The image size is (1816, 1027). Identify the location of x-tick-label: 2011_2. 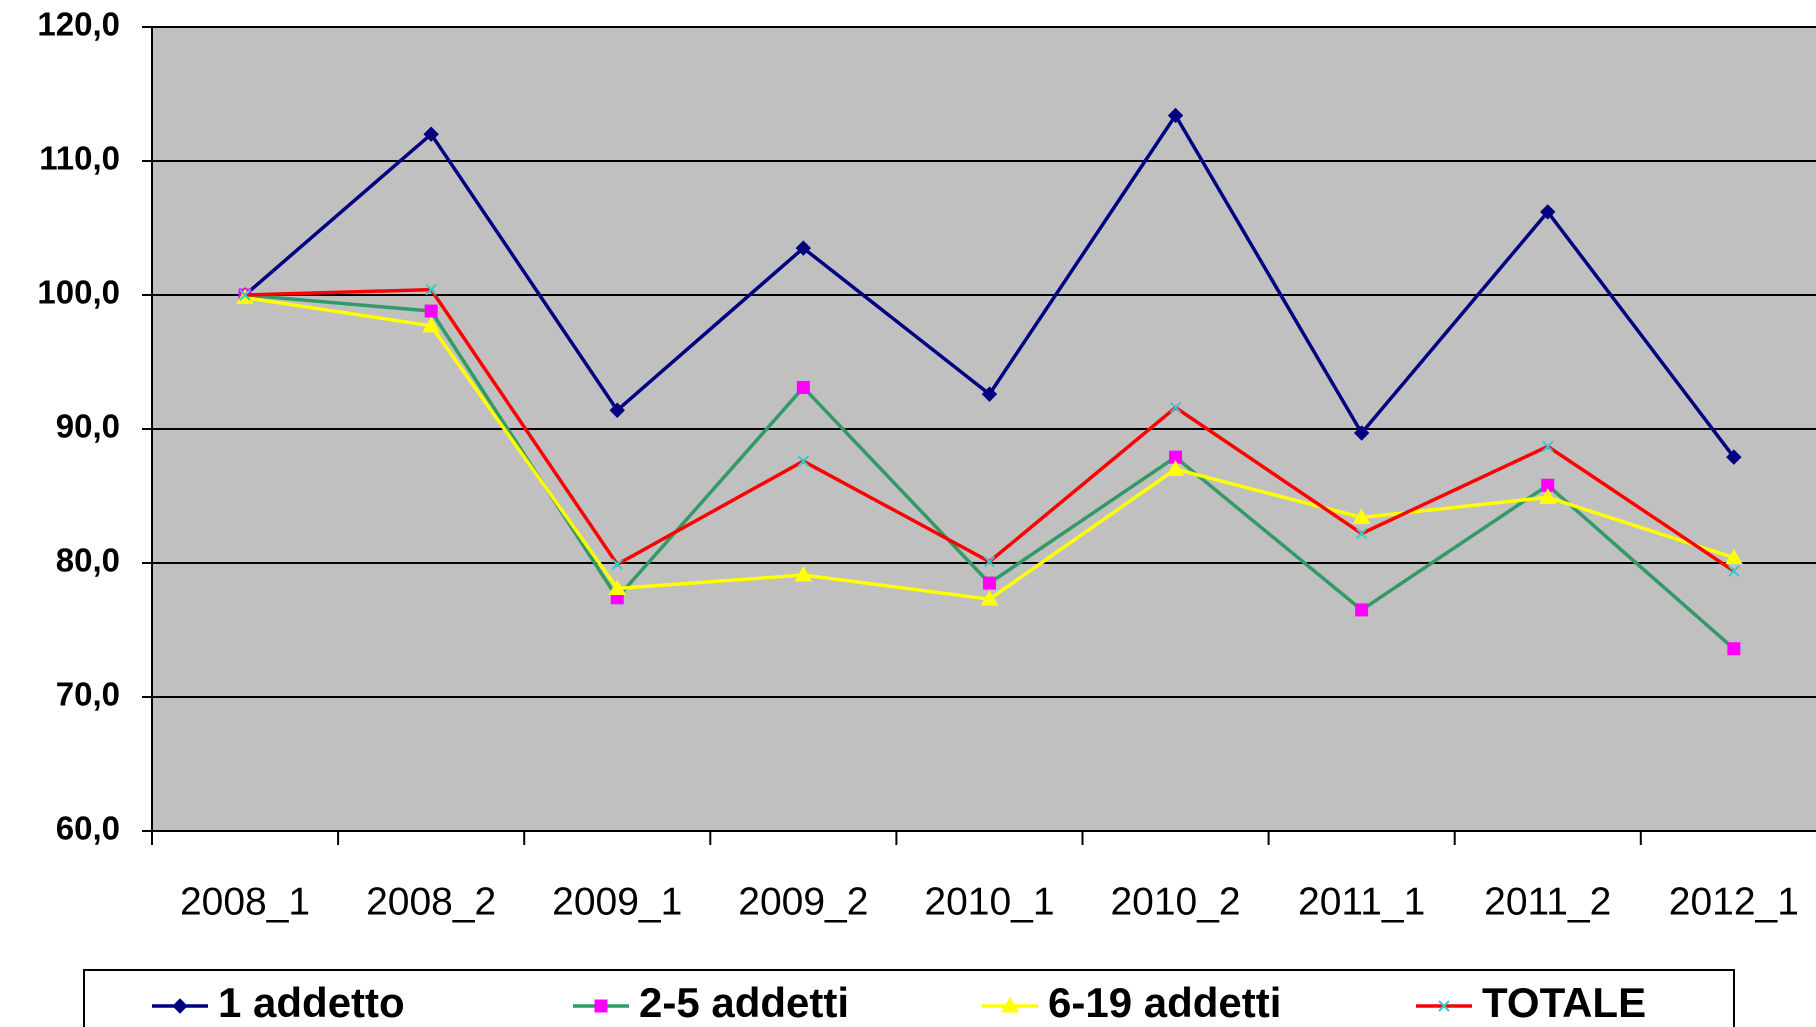
(1547, 901).